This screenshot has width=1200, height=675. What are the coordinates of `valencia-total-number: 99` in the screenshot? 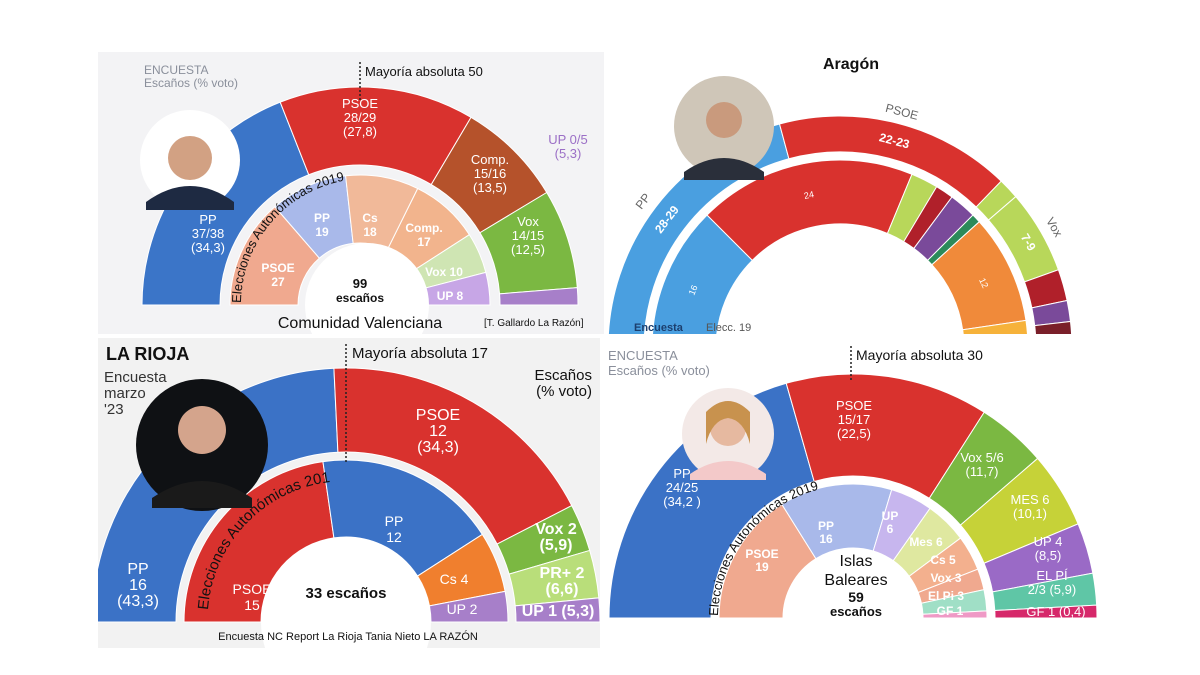 It's located at (360, 283).